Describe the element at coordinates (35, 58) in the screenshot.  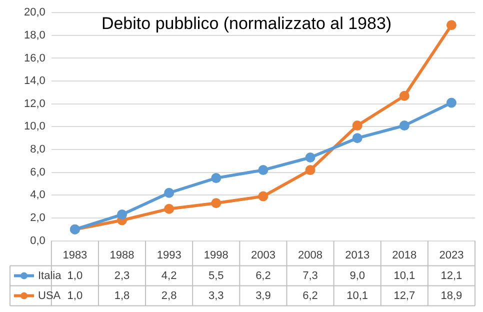
I see `y-tick-label: 16,0` at that location.